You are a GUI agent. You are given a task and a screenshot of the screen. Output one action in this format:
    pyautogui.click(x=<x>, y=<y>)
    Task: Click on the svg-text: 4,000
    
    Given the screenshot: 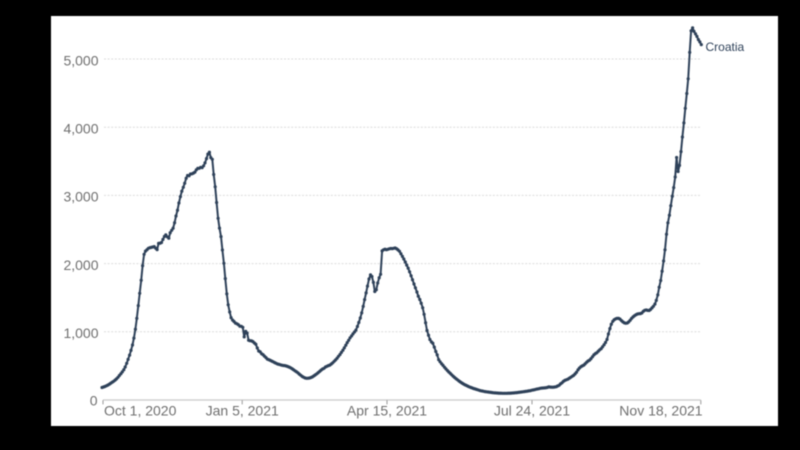 What is the action you would take?
    pyautogui.click(x=80, y=129)
    